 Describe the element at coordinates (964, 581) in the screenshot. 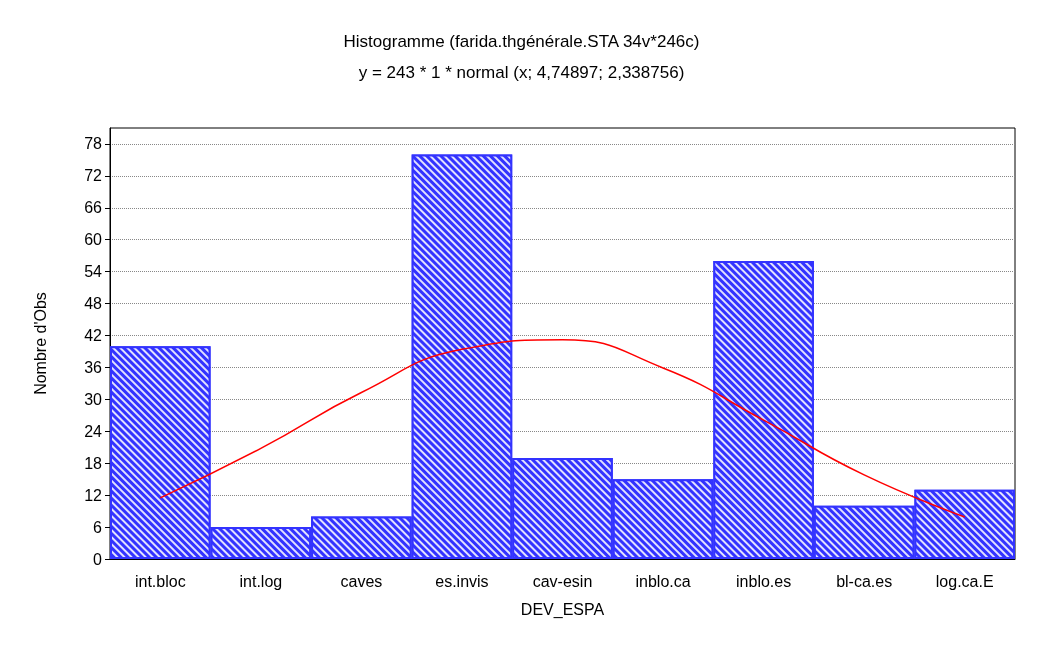

I see `x-tick-label: log.ca.E` at that location.